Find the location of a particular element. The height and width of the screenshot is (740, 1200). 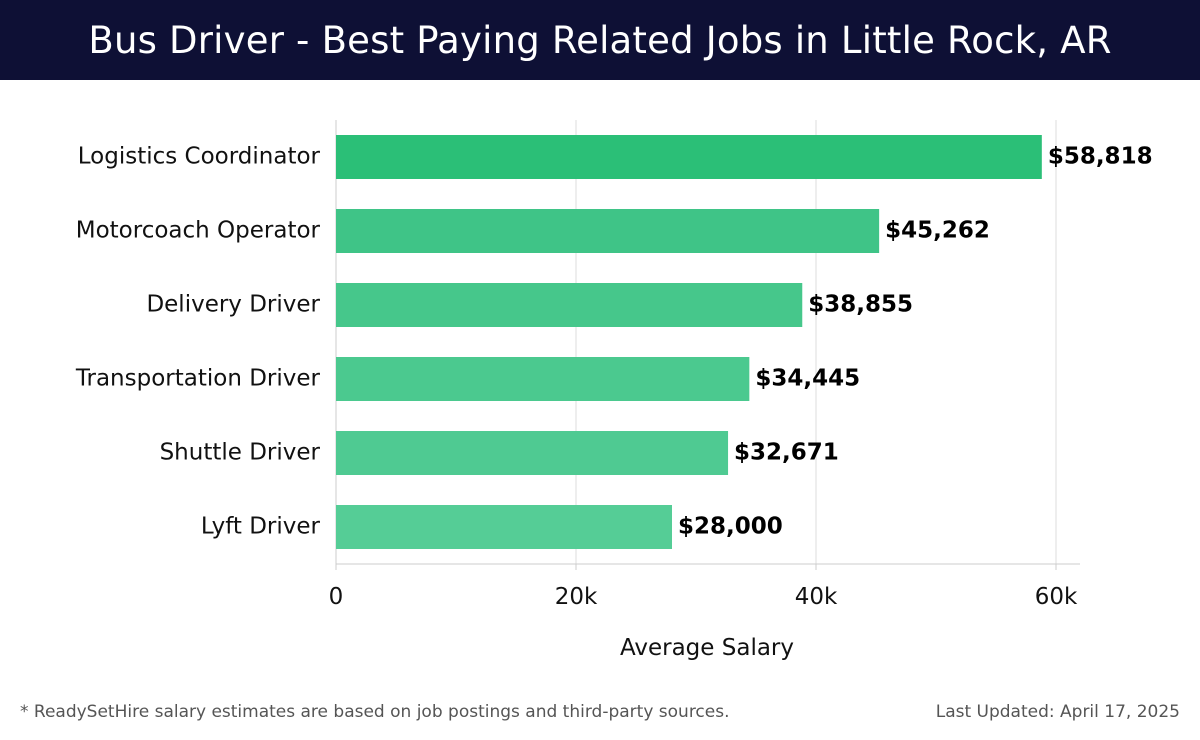

x-axis-title: Average Salary is located at coordinates (707, 648).